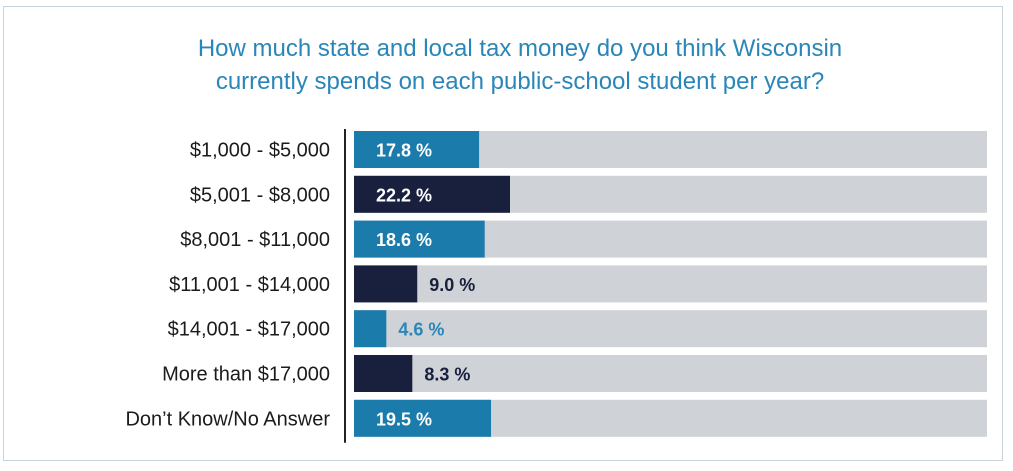  What do you see at coordinates (404, 240) in the screenshot?
I see `value-label: 18.6 %` at bounding box center [404, 240].